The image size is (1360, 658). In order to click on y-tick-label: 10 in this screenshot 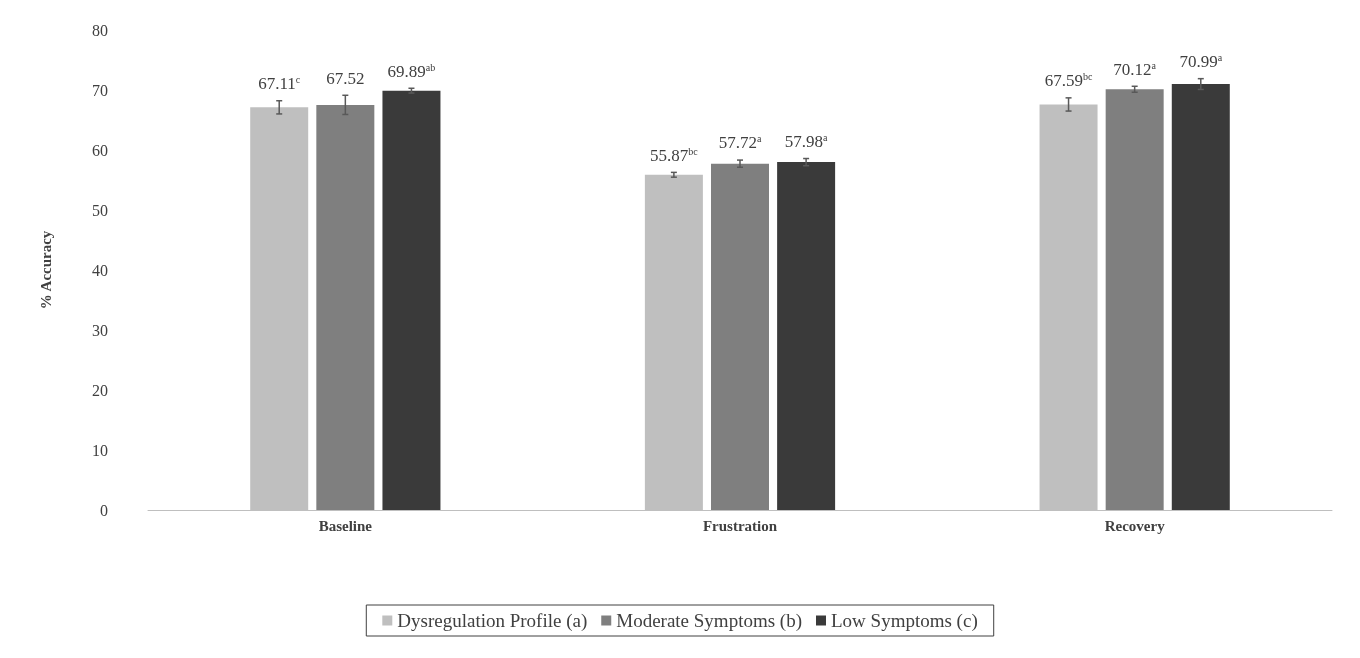, I will do `click(100, 450)`.